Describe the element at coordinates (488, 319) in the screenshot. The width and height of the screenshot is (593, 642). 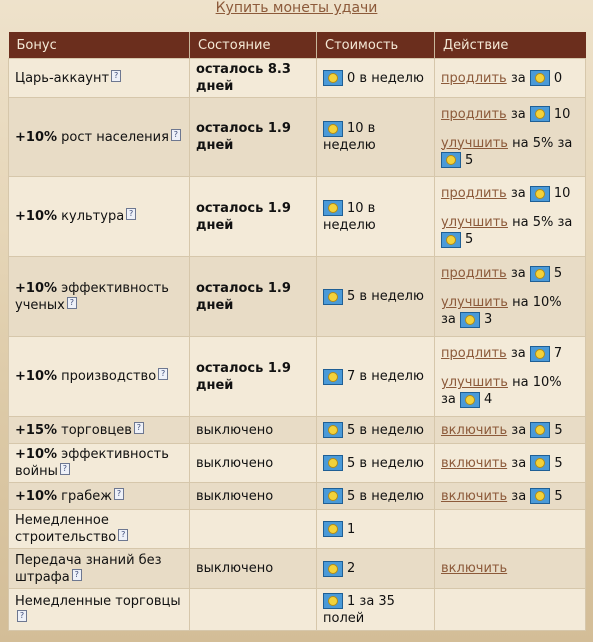
I see `action-cost: 3` at that location.